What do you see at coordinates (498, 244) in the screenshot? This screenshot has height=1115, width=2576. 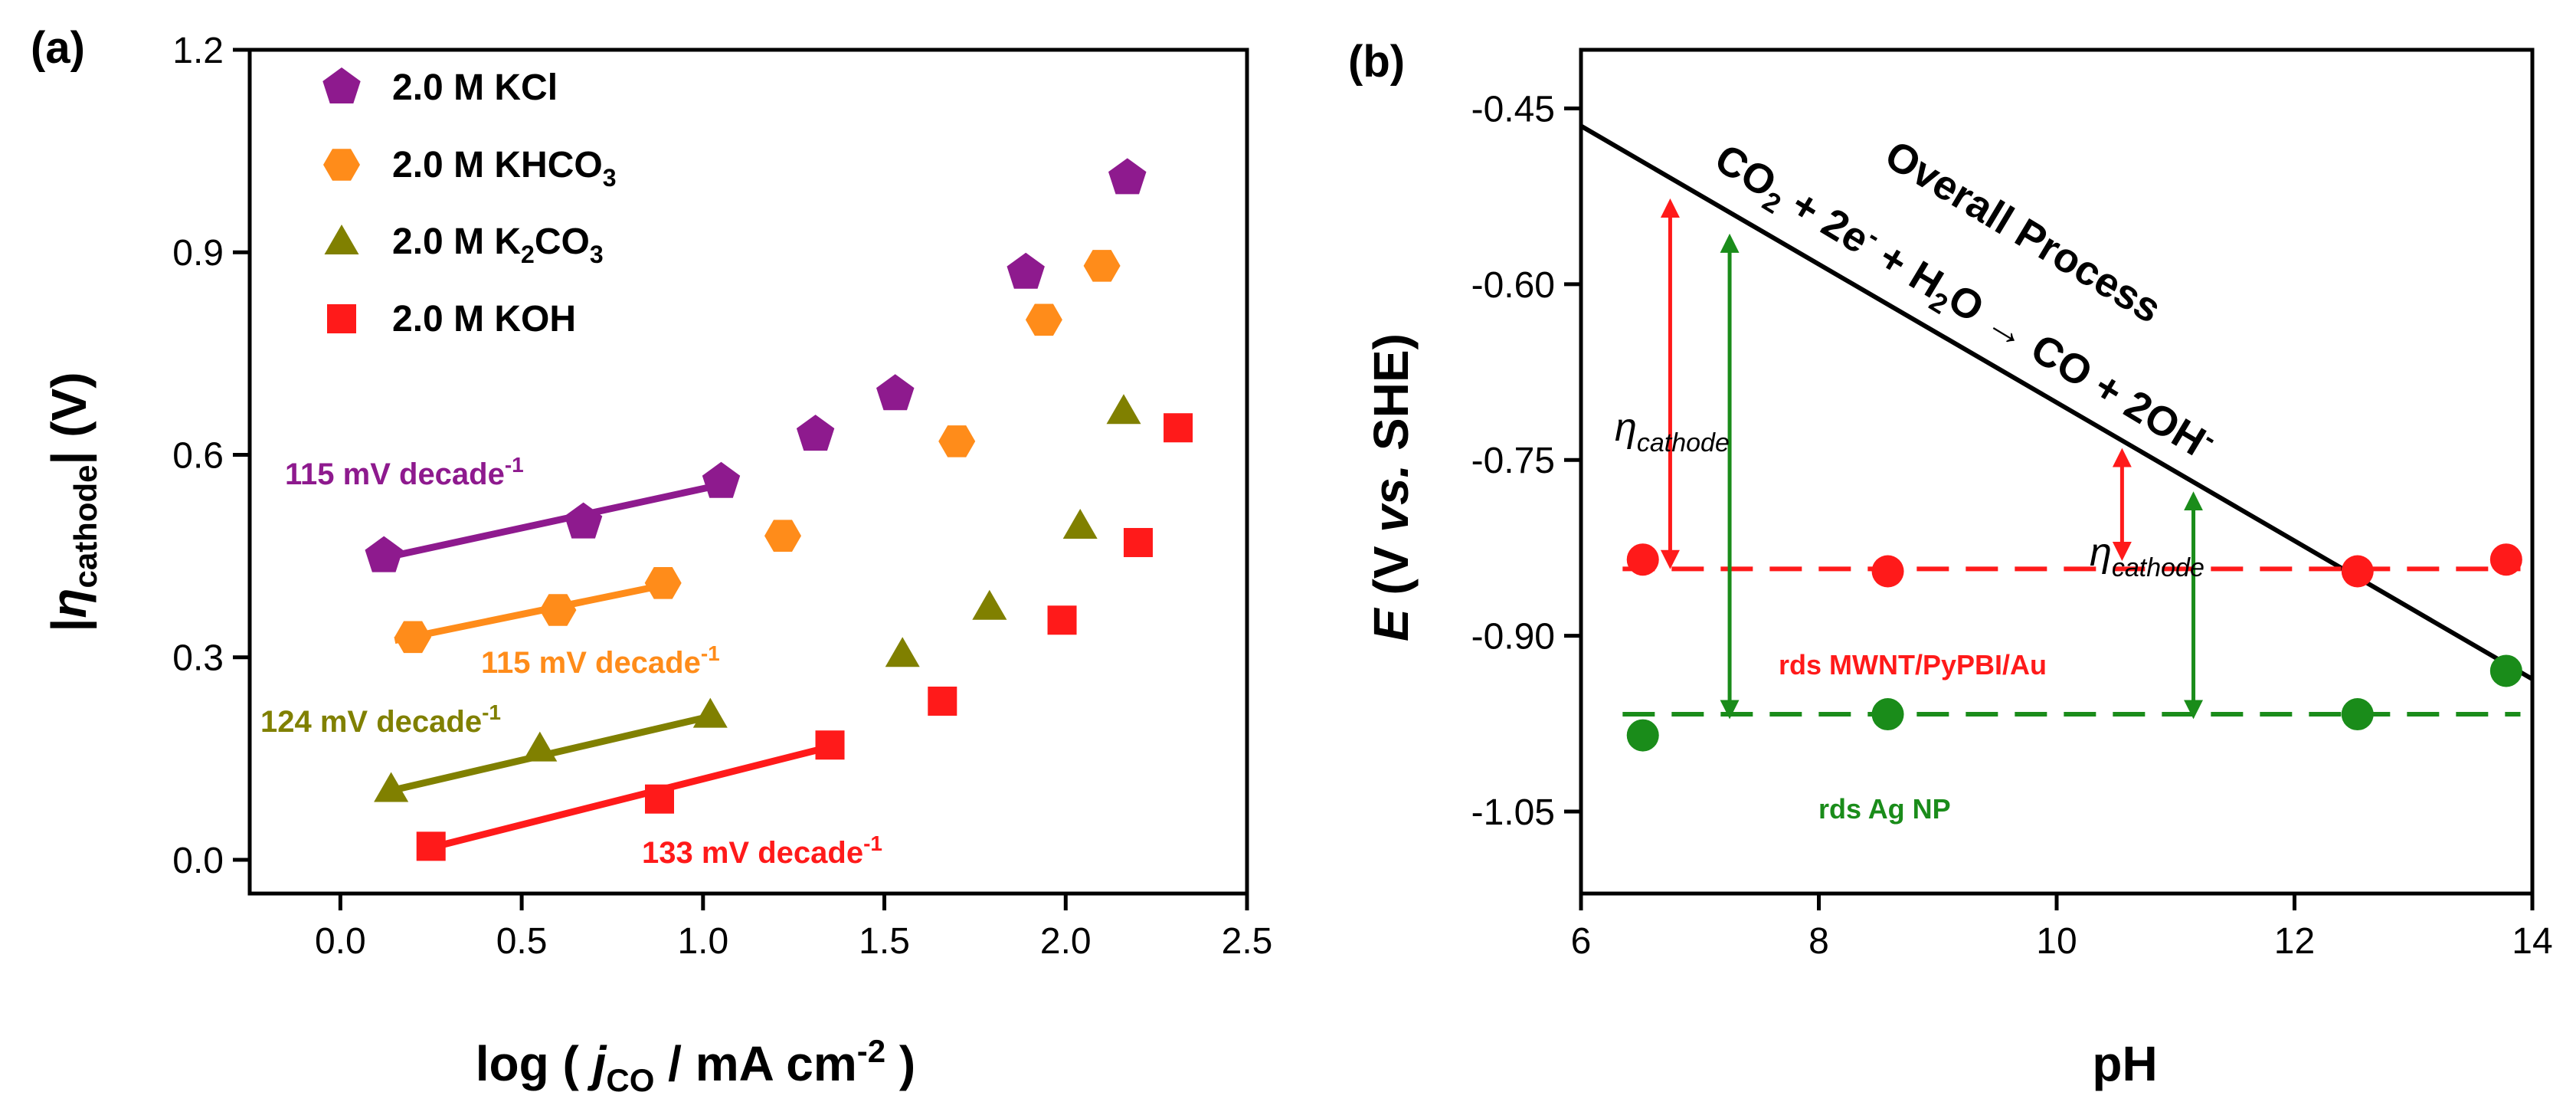 I see `legend-label-k2co3: 2.0 M K2CO3` at bounding box center [498, 244].